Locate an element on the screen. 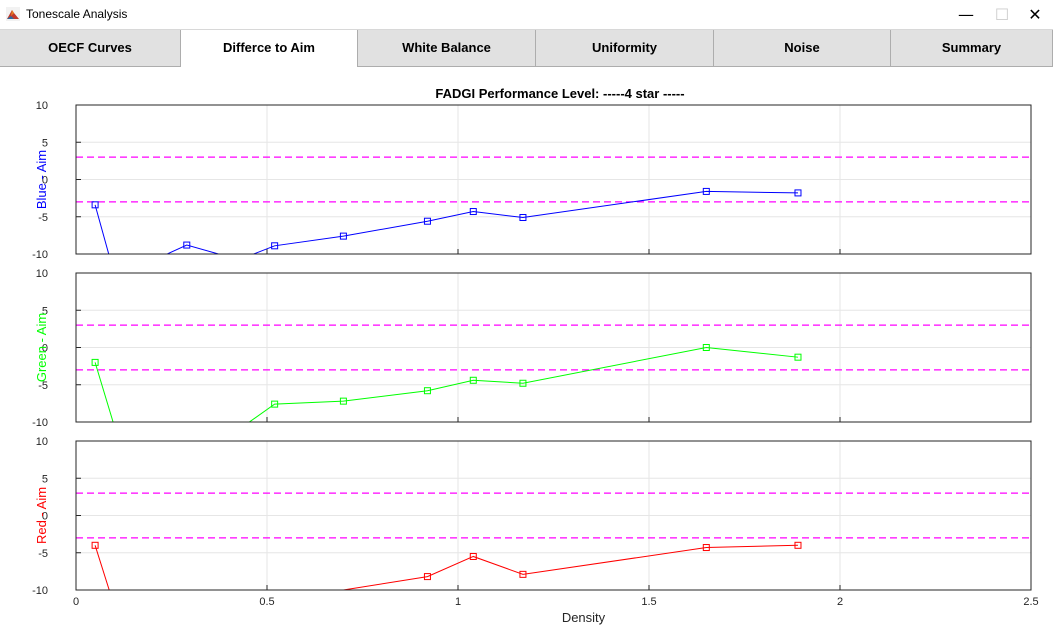 The height and width of the screenshot is (627, 1053). window-titlebar: Tonescale Analysis — ☐ ✕ is located at coordinates (526, 14).